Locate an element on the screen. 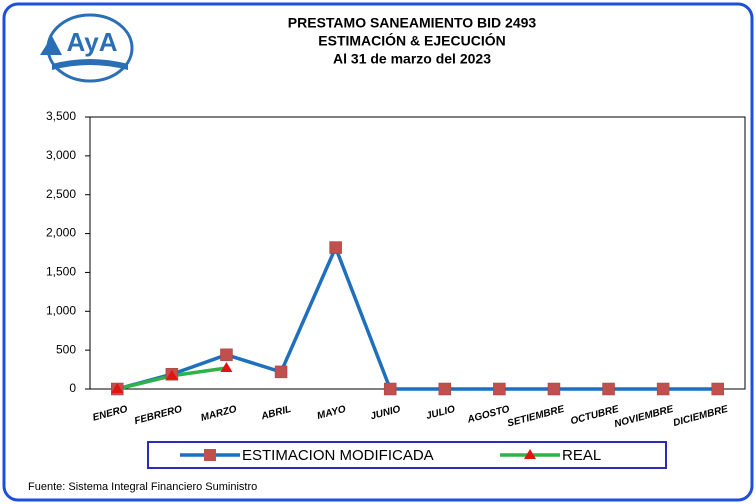  y-tick-label: 2,000 is located at coordinates (61, 233).